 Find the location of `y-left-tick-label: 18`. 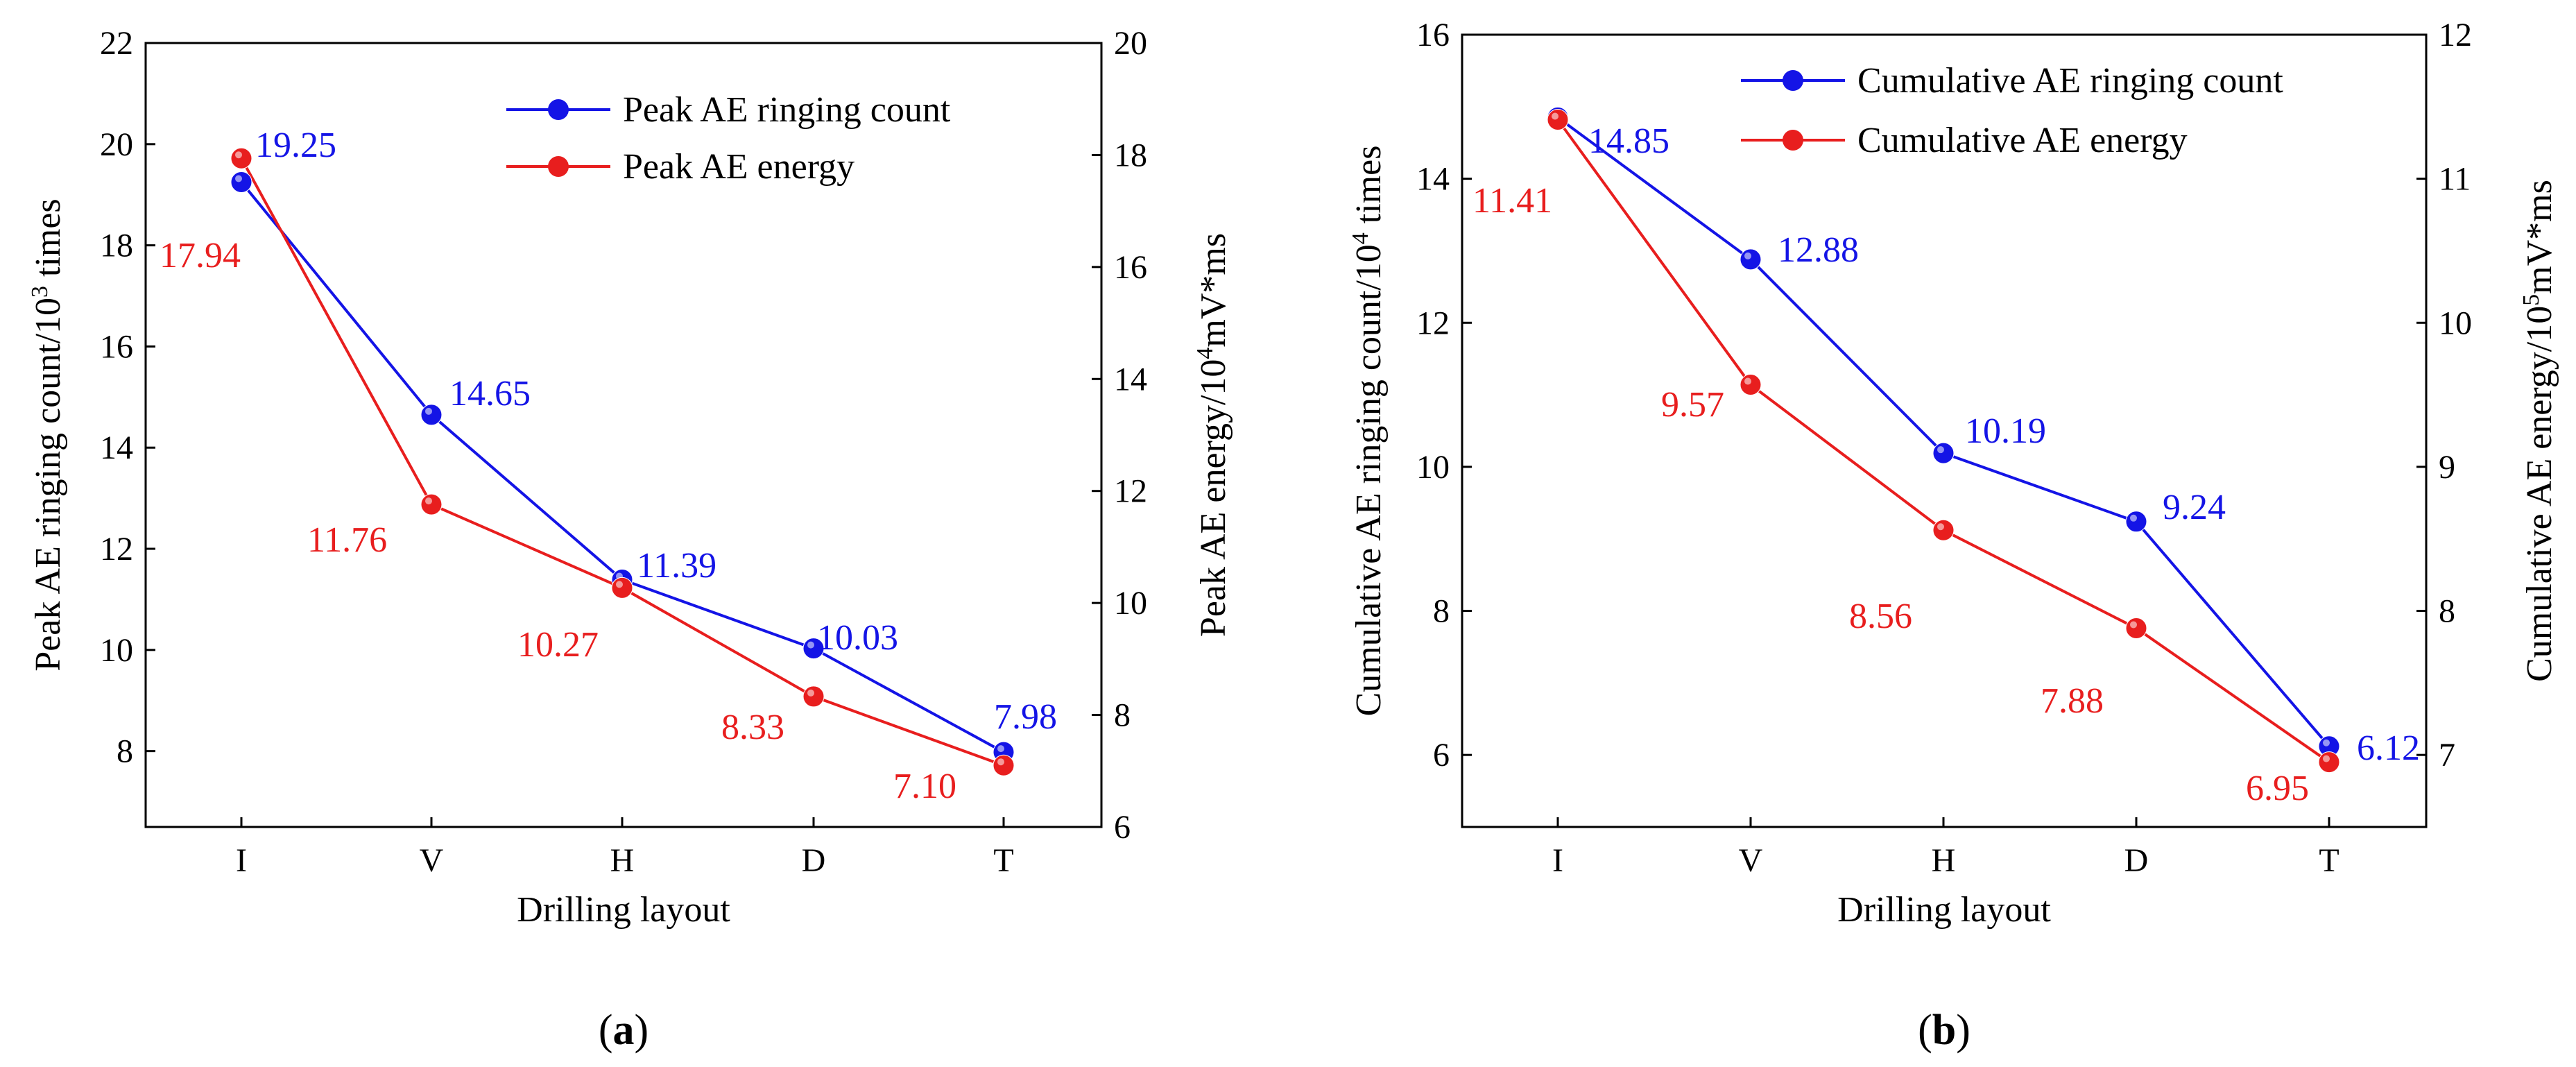

y-left-tick-label: 18 is located at coordinates (116, 246).